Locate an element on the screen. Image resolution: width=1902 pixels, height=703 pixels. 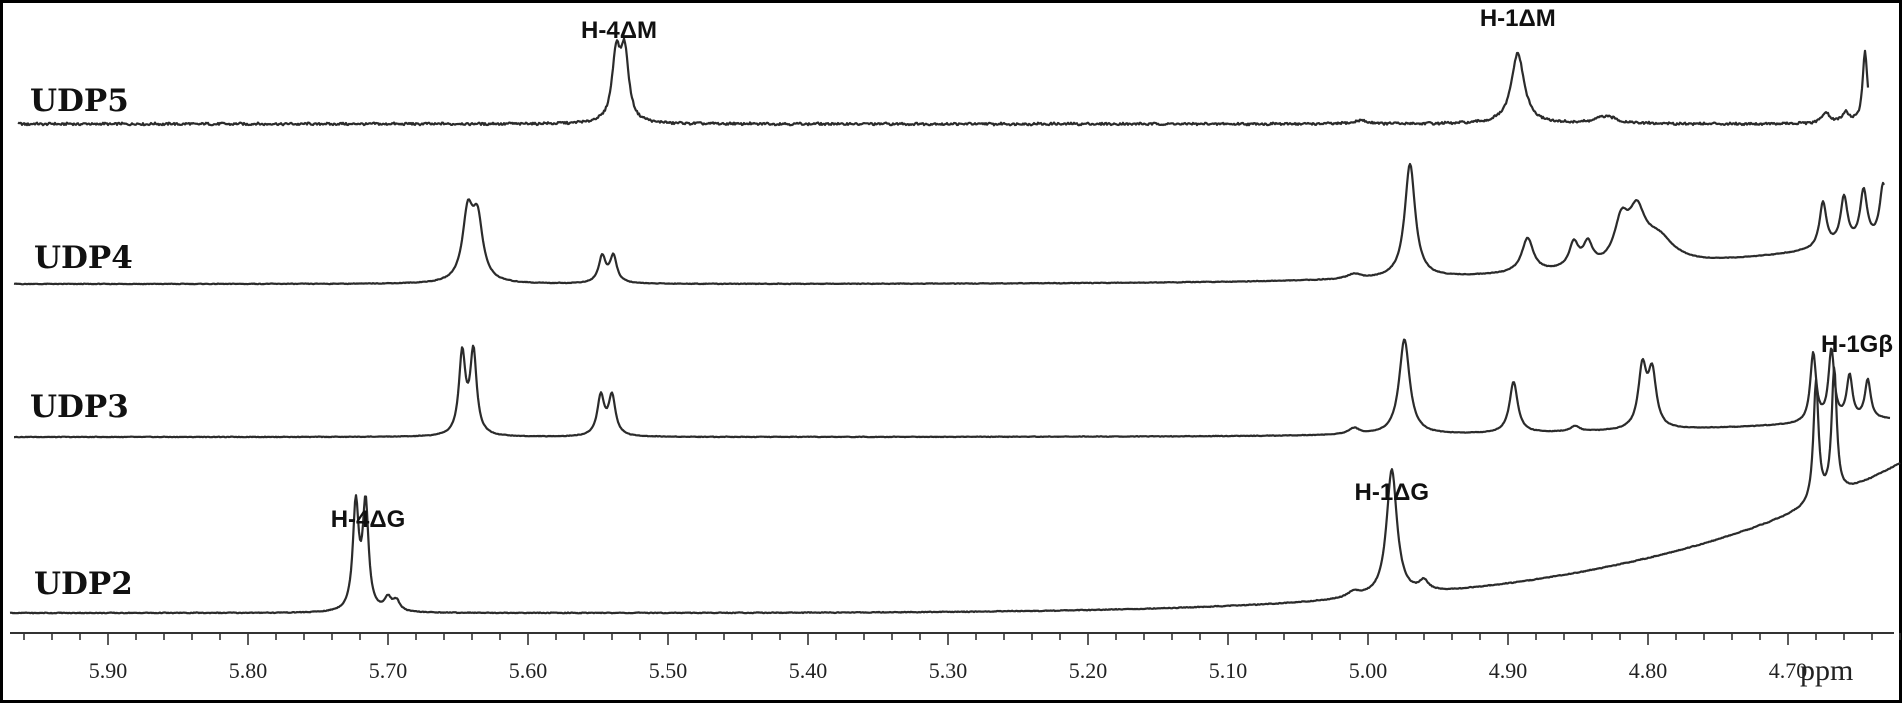
x-tick-label: 4.90 is located at coordinates (1508, 670).